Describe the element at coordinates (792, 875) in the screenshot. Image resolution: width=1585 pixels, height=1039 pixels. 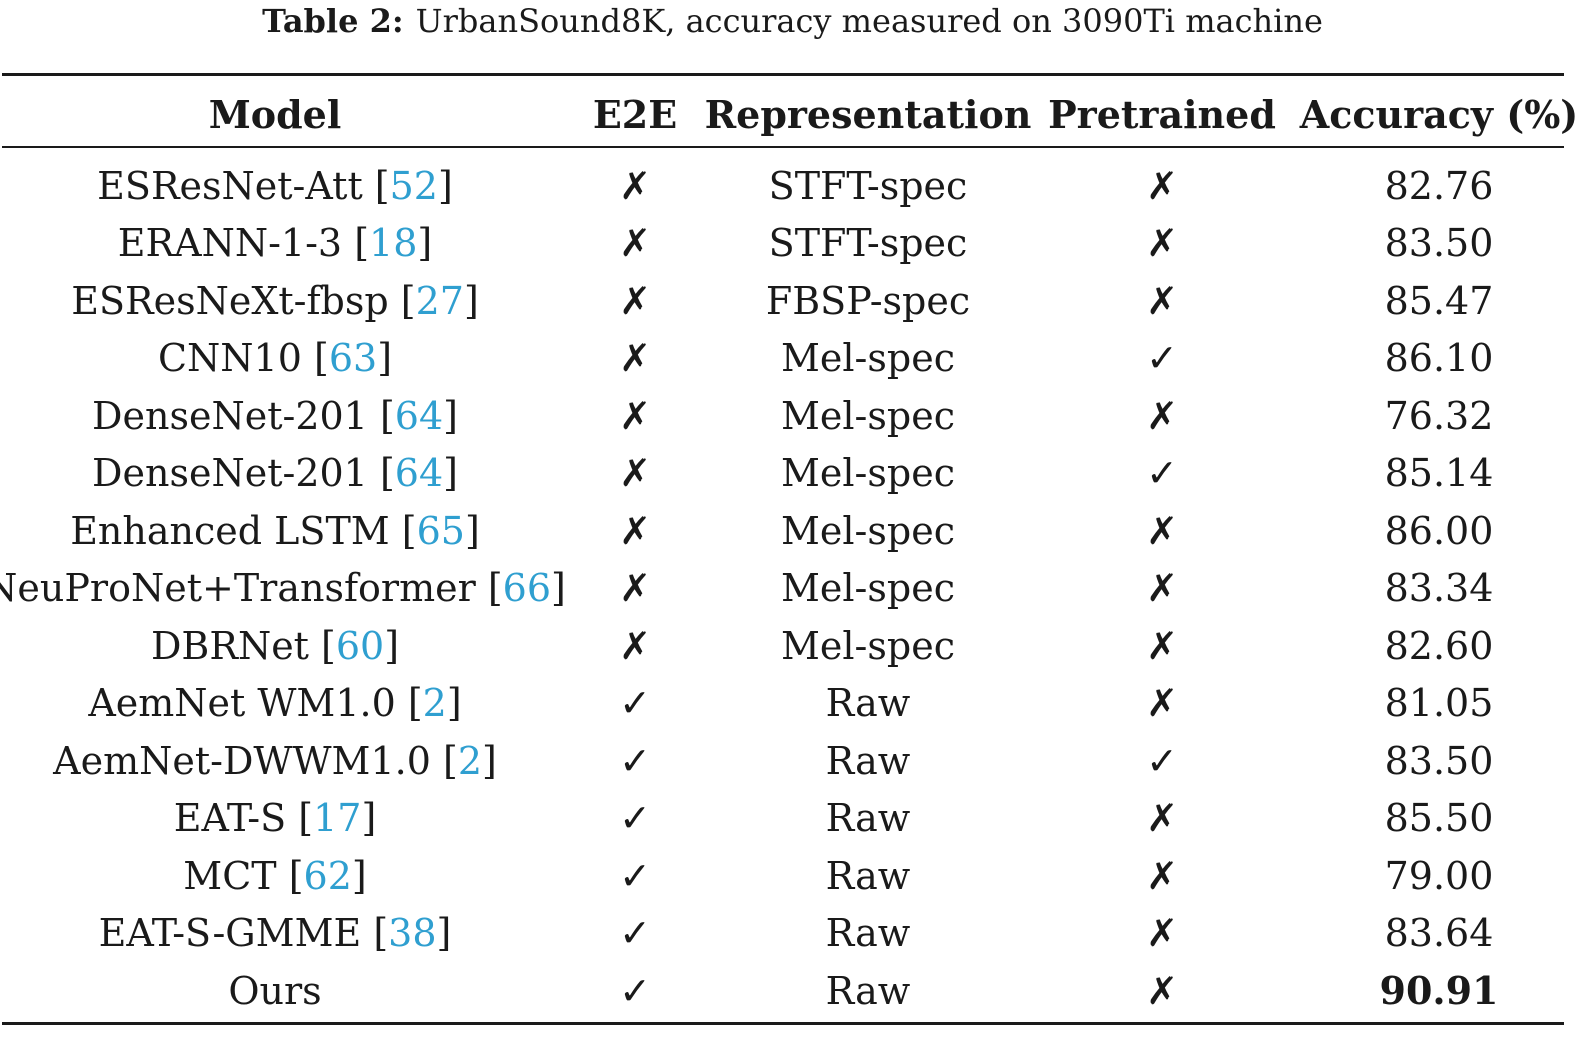
I see `table-row: MCT [62] ✓ Raw ✗ 79.00` at that location.